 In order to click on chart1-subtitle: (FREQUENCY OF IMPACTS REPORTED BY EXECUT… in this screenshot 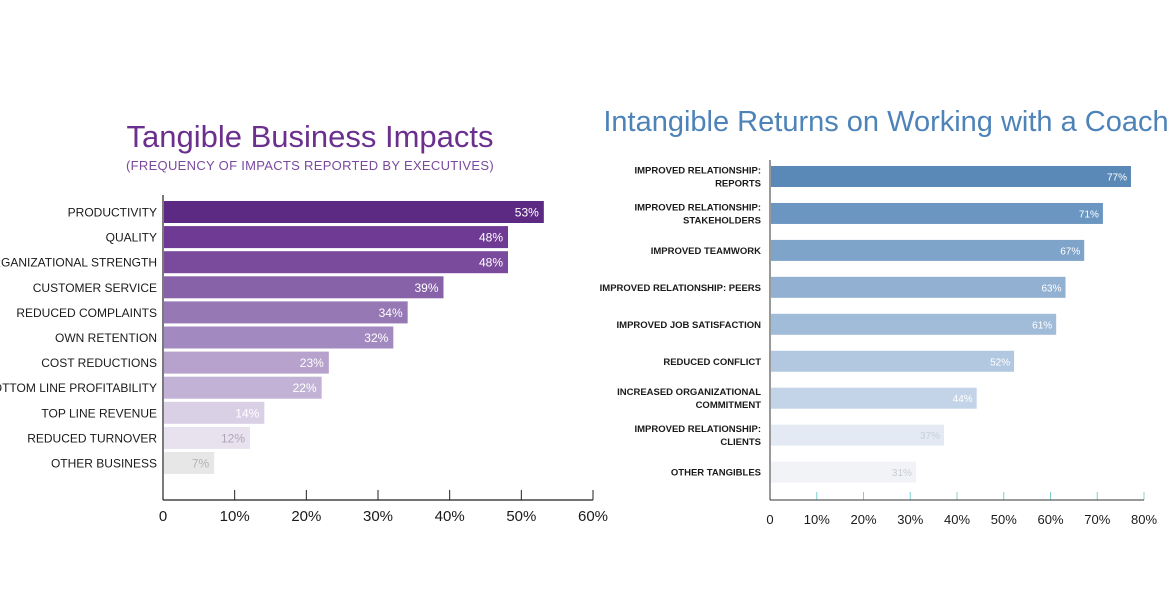, I will do `click(310, 165)`.